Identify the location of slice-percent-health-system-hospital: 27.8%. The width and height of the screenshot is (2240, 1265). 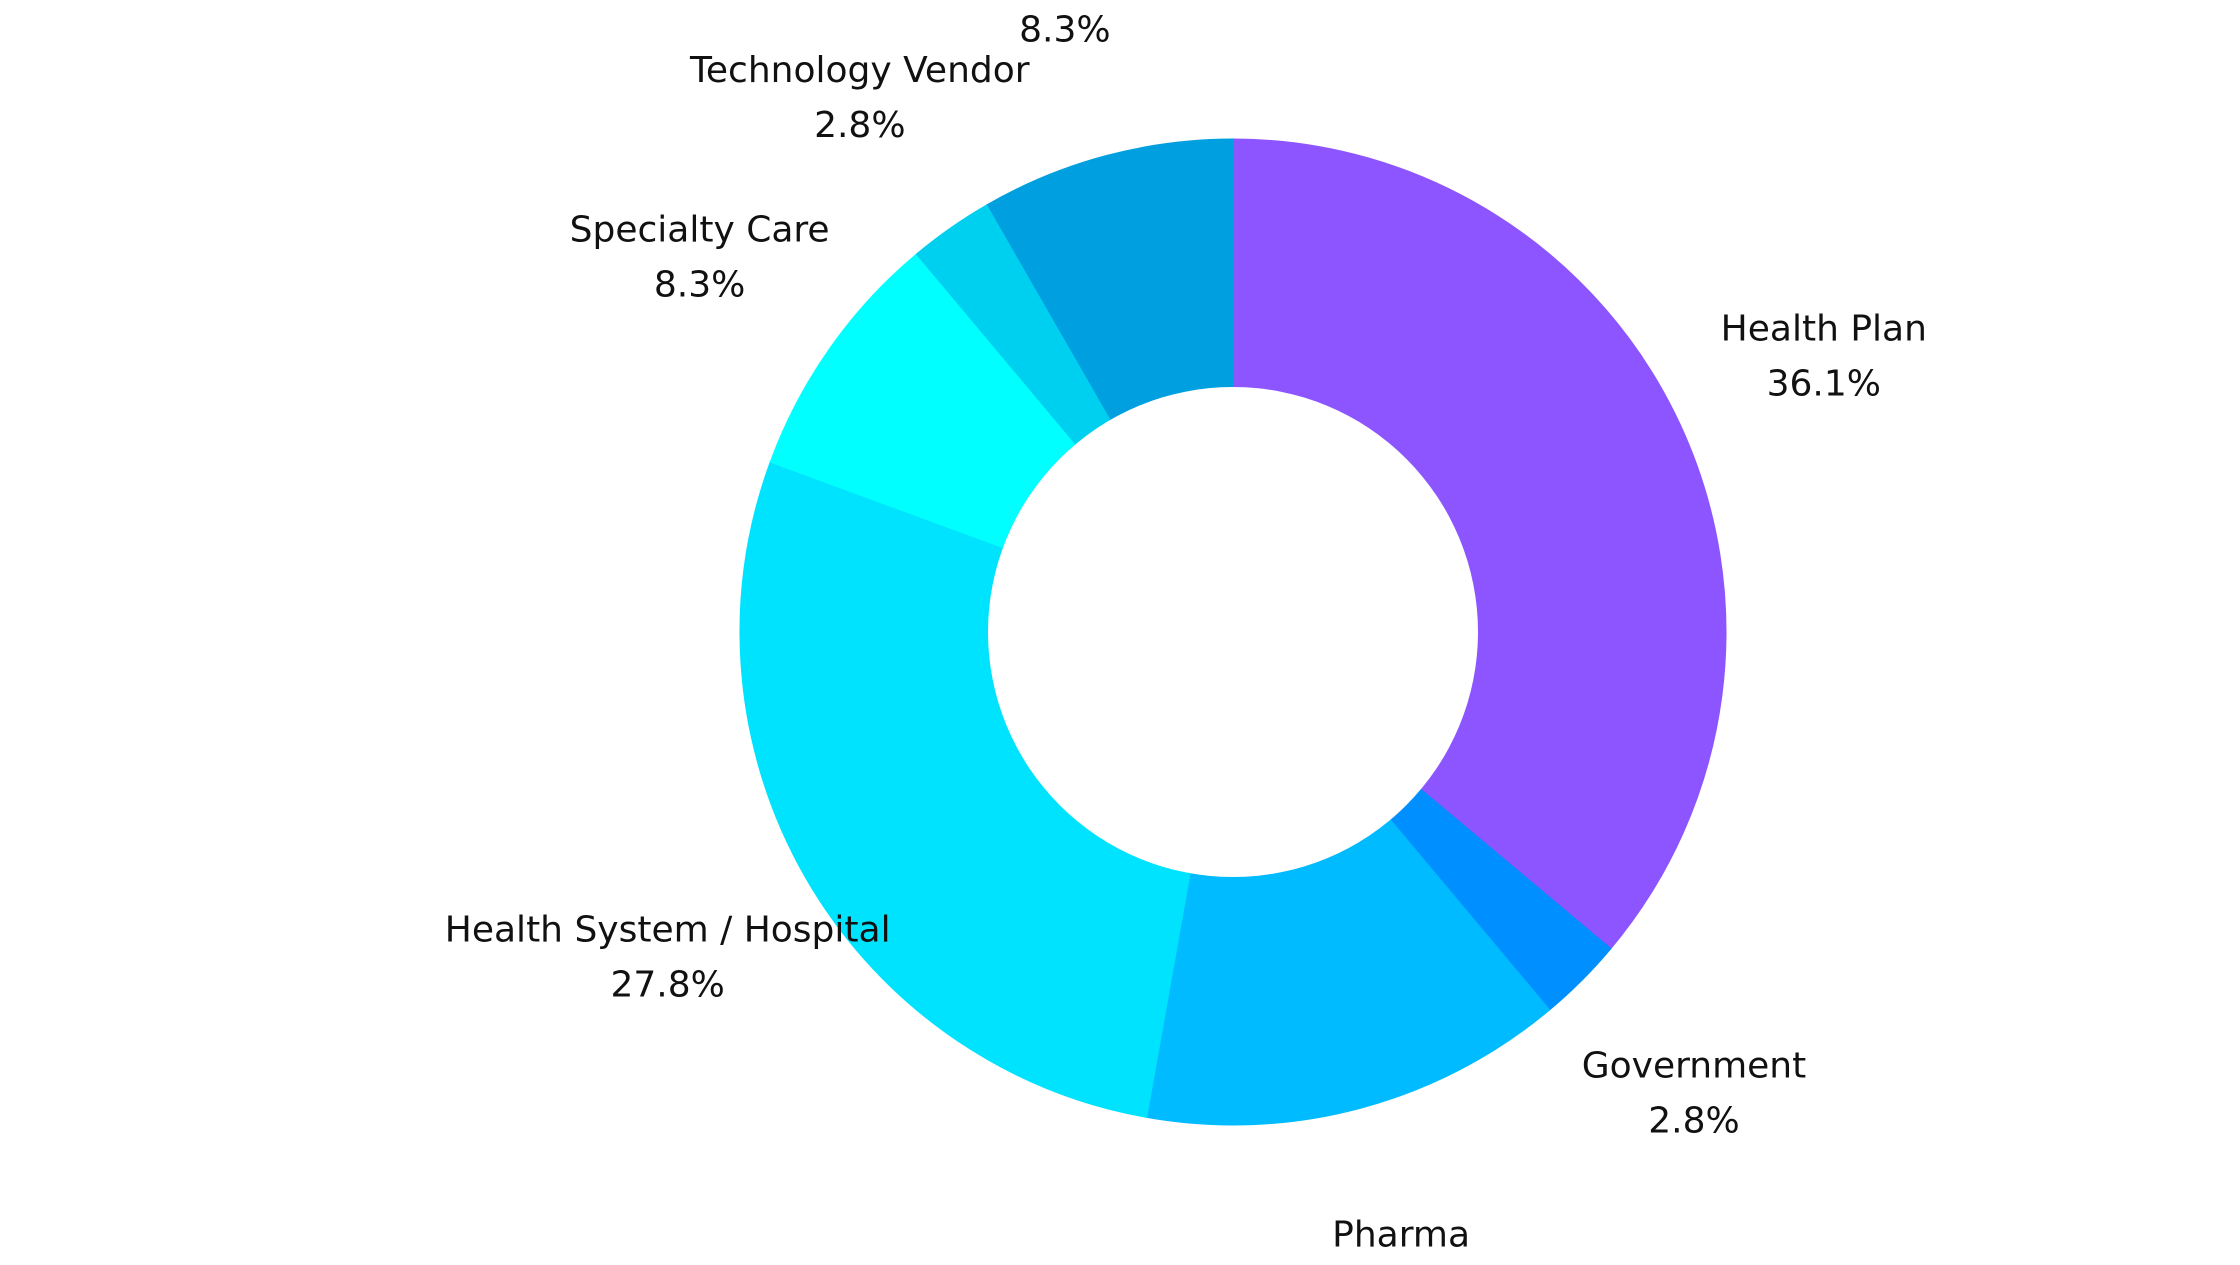
(668, 984).